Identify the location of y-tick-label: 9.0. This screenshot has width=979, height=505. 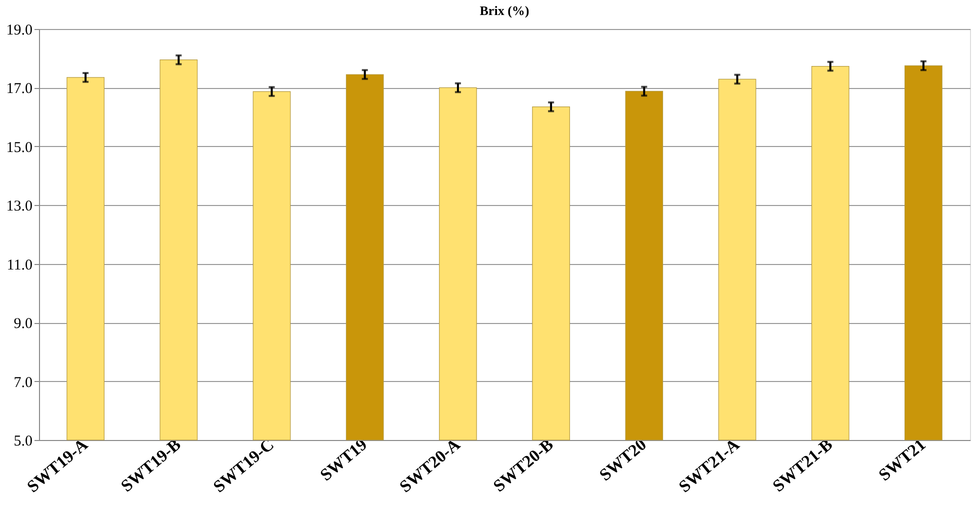
(23, 324).